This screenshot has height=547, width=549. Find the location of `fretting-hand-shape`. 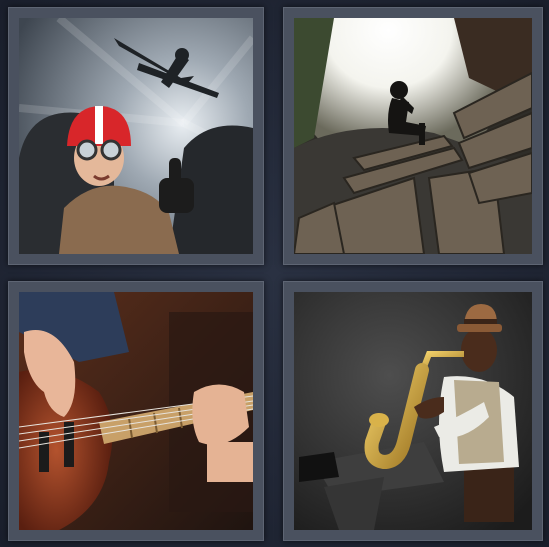

fretting-hand-shape is located at coordinates (220, 414).